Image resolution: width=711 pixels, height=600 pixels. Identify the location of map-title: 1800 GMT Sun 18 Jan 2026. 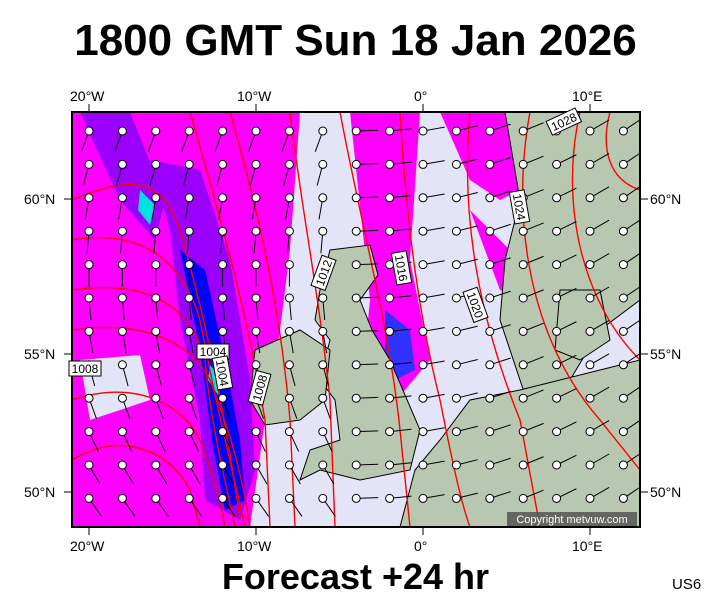
(355, 40).